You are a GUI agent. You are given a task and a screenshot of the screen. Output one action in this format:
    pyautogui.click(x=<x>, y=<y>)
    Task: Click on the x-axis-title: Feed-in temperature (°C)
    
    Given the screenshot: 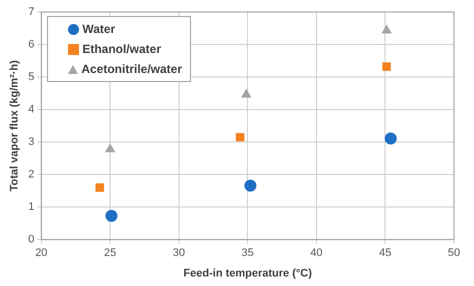 What is the action you would take?
    pyautogui.click(x=247, y=273)
    